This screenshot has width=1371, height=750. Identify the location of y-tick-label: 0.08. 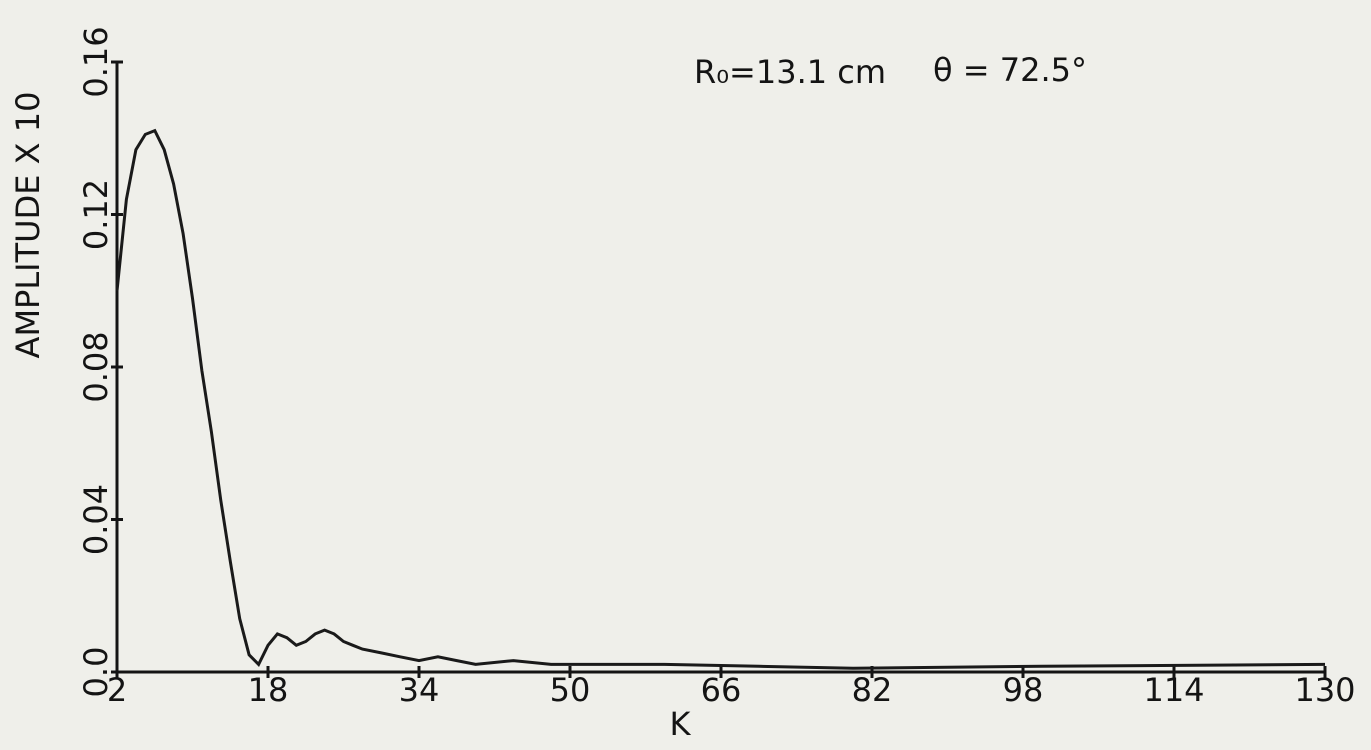
(96, 366).